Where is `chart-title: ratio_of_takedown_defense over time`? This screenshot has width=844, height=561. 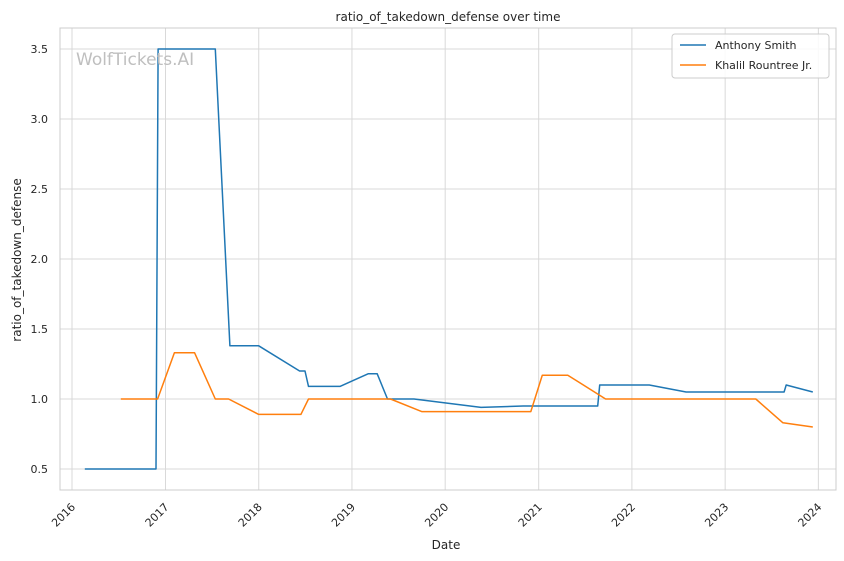
chart-title: ratio_of_takedown_defense over time is located at coordinates (448, 17).